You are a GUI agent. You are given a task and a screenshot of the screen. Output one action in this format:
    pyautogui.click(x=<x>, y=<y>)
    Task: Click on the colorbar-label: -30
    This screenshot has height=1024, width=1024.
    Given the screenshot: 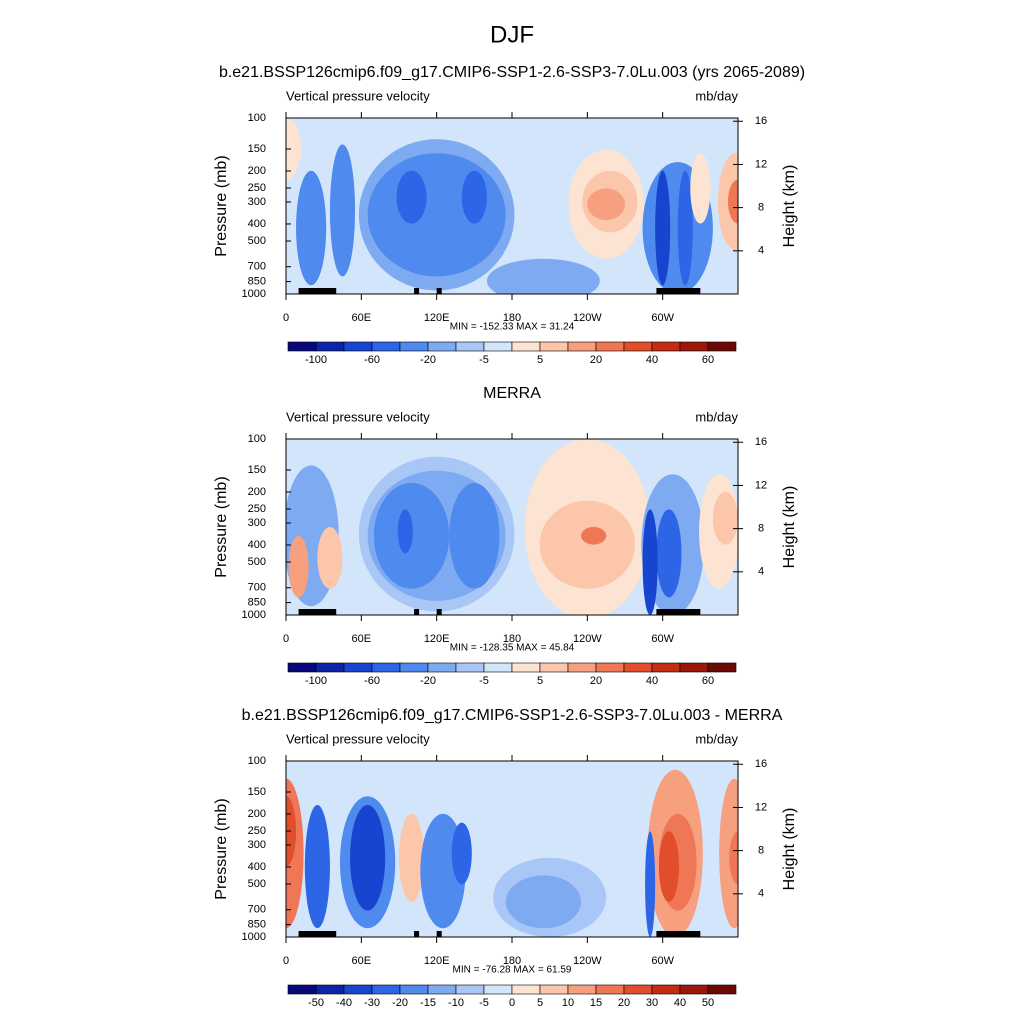 What is the action you would take?
    pyautogui.click(x=372, y=1003)
    